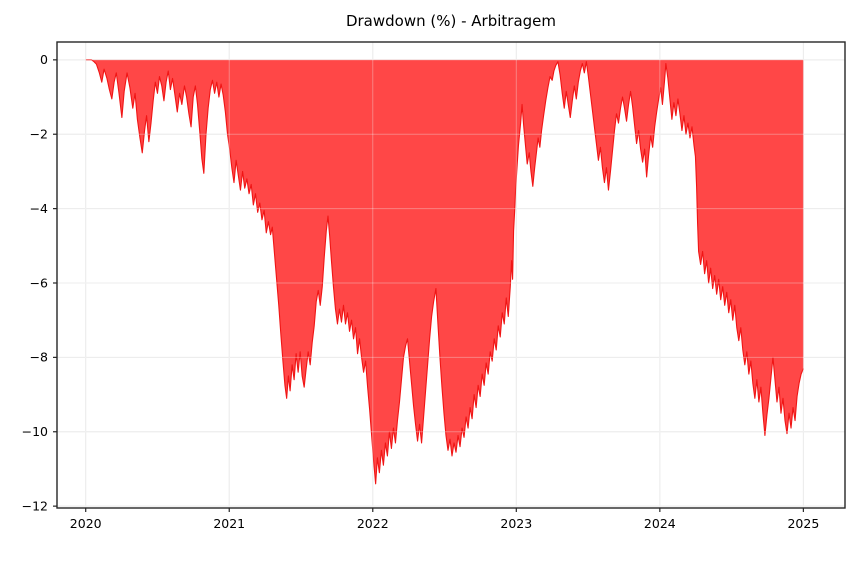  Describe the element at coordinates (39, 282) in the screenshot. I see `y-tick-label: −6` at that location.